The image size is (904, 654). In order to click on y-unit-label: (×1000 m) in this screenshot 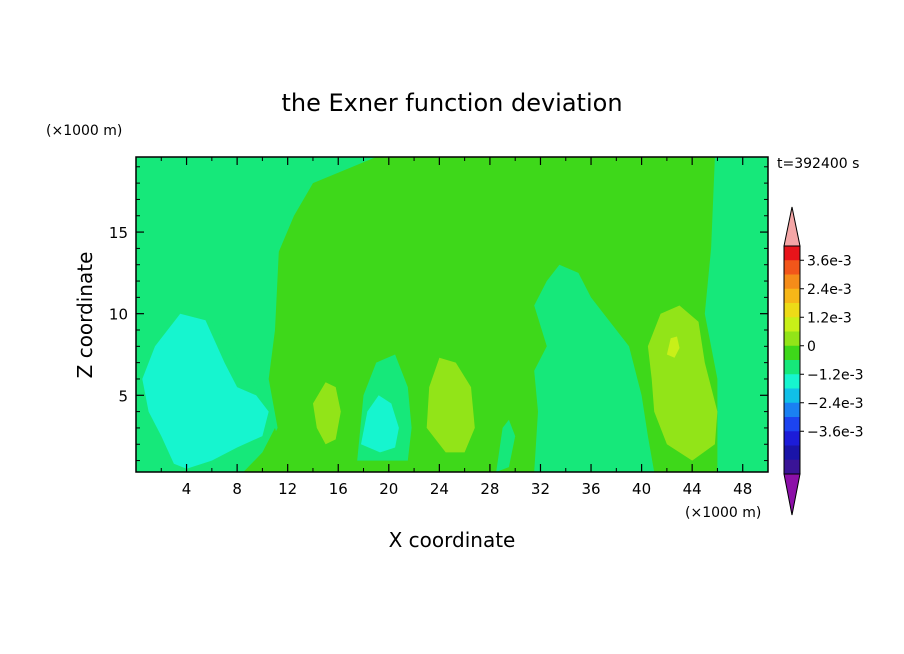, I will do `click(84, 131)`.